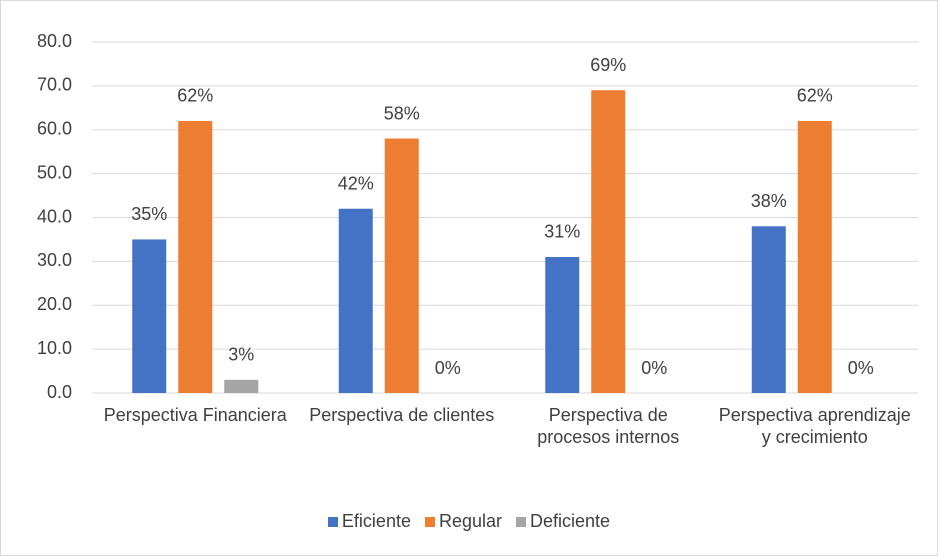 The image size is (938, 556). What do you see at coordinates (608, 65) in the screenshot?
I see `data-label: 69%` at bounding box center [608, 65].